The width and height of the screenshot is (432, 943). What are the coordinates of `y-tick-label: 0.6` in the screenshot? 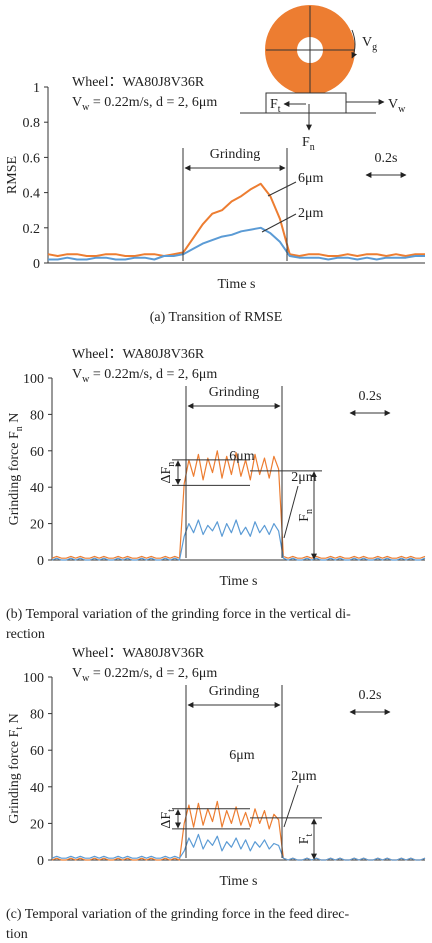 It's located at (32, 158).